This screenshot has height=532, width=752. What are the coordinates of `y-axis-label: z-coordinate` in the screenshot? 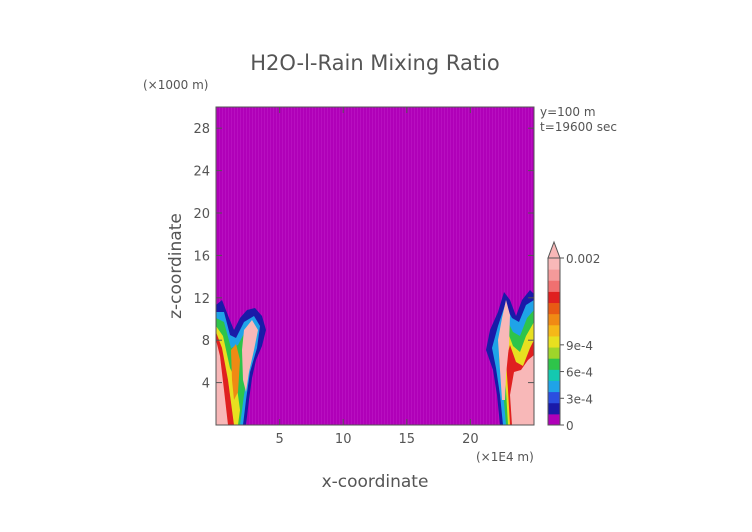 It's located at (176, 266).